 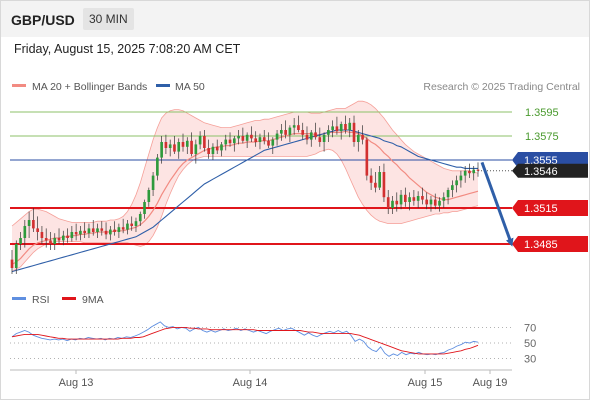 What do you see at coordinates (550, 244) in the screenshot?
I see `level-tag-support: 1.3485` at bounding box center [550, 244].